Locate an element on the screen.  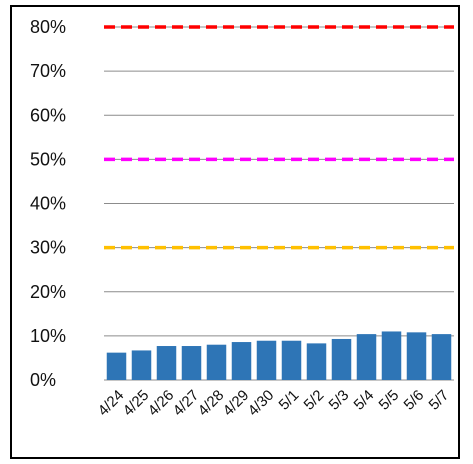
x-tick-label: 5/3 is located at coordinates (339, 400).